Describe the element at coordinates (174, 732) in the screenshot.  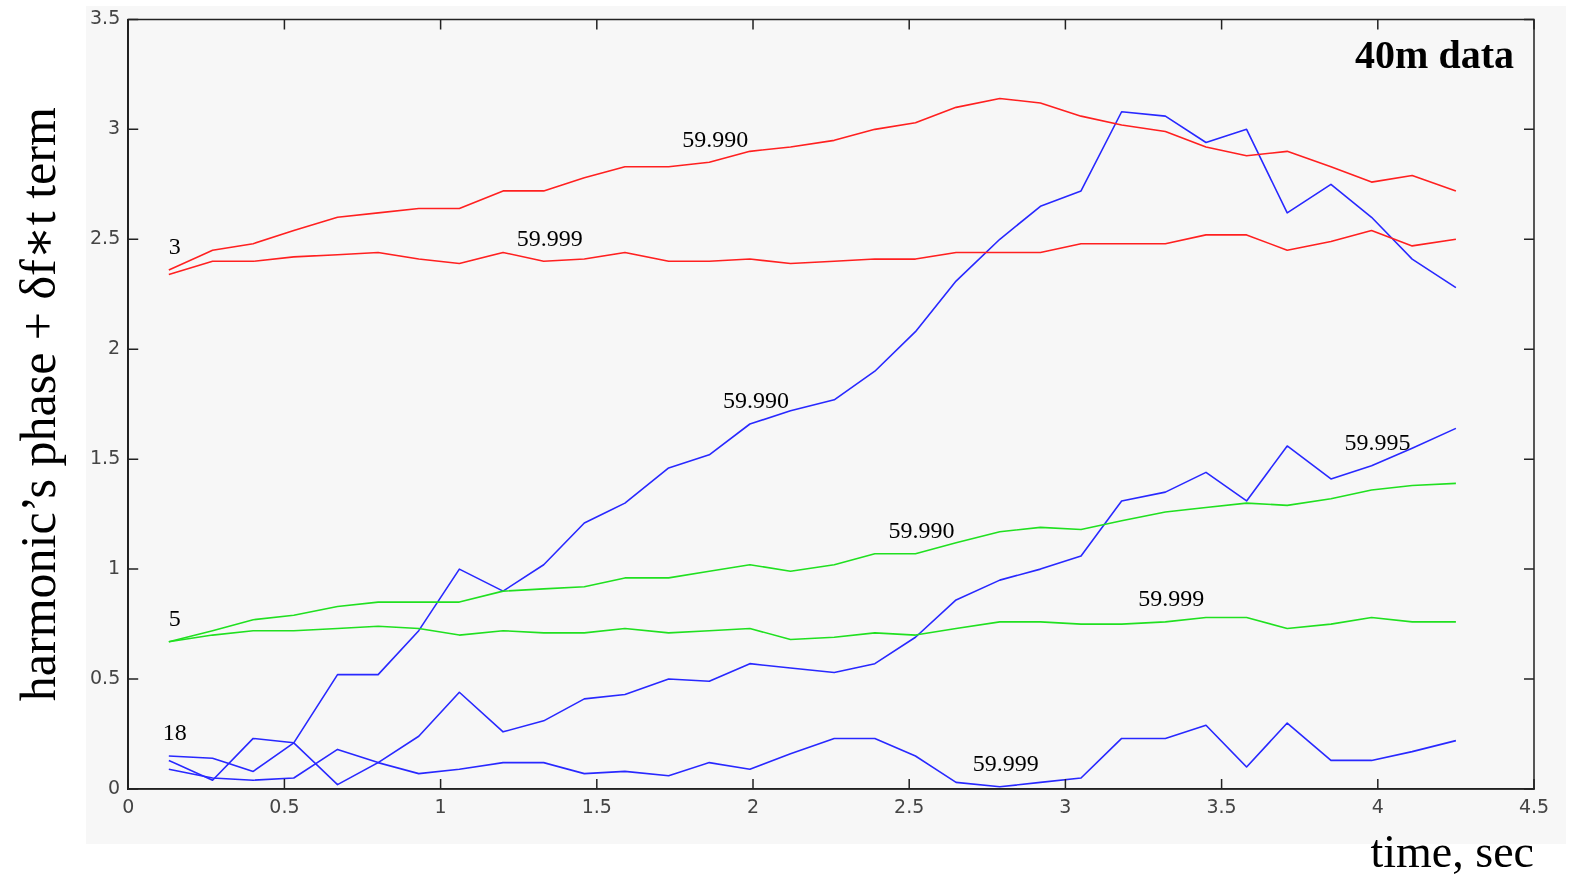
I see `annotation: 18` at that location.